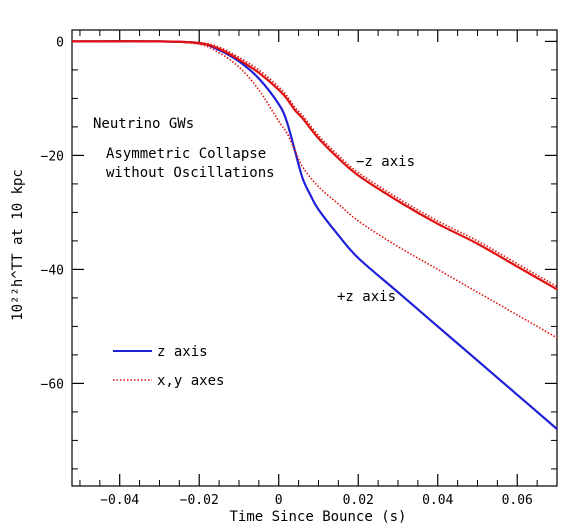  I want to click on annotation-without-oscillations: without Oscillations, so click(190, 173).